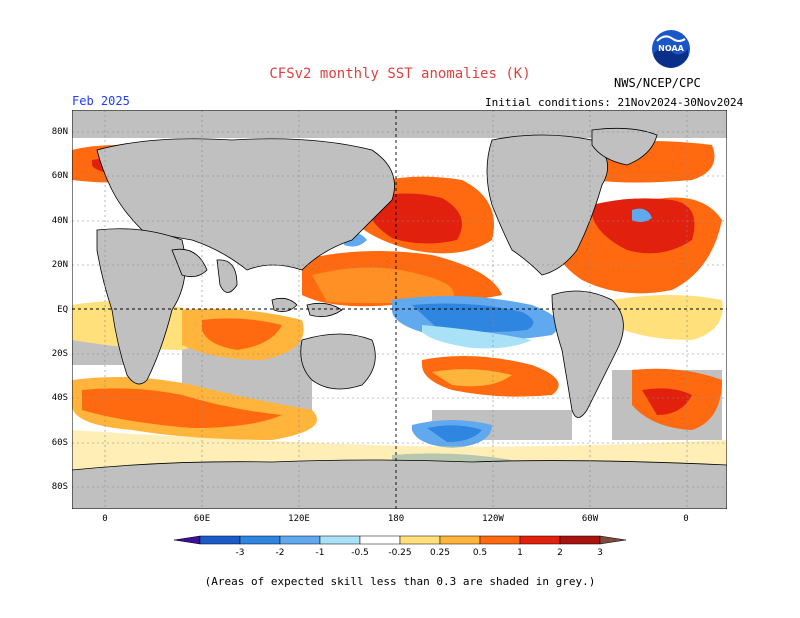  What do you see at coordinates (560, 553) in the screenshot?
I see `colorbar-tick-label: 2` at bounding box center [560, 553].